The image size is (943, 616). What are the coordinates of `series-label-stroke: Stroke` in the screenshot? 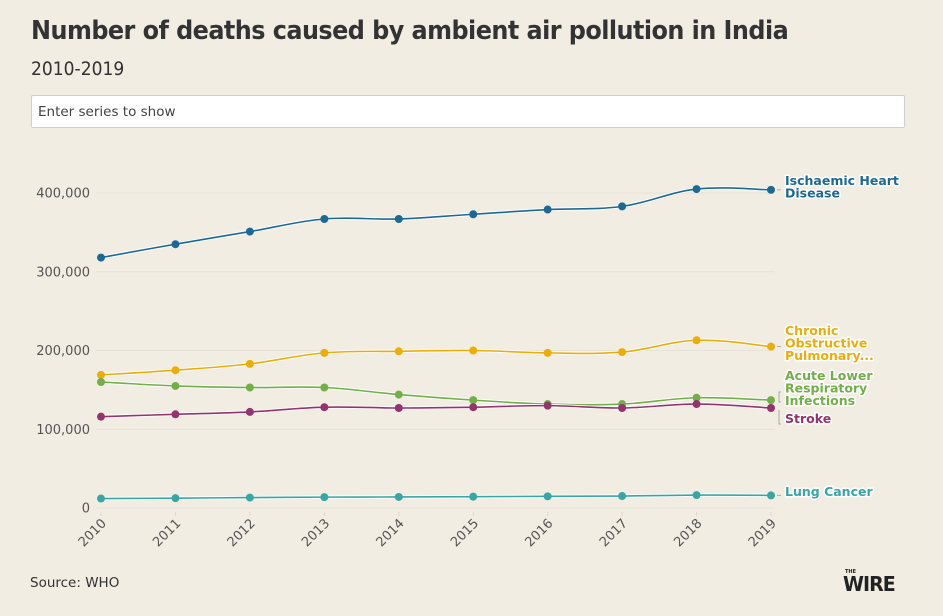 It's located at (808, 419).